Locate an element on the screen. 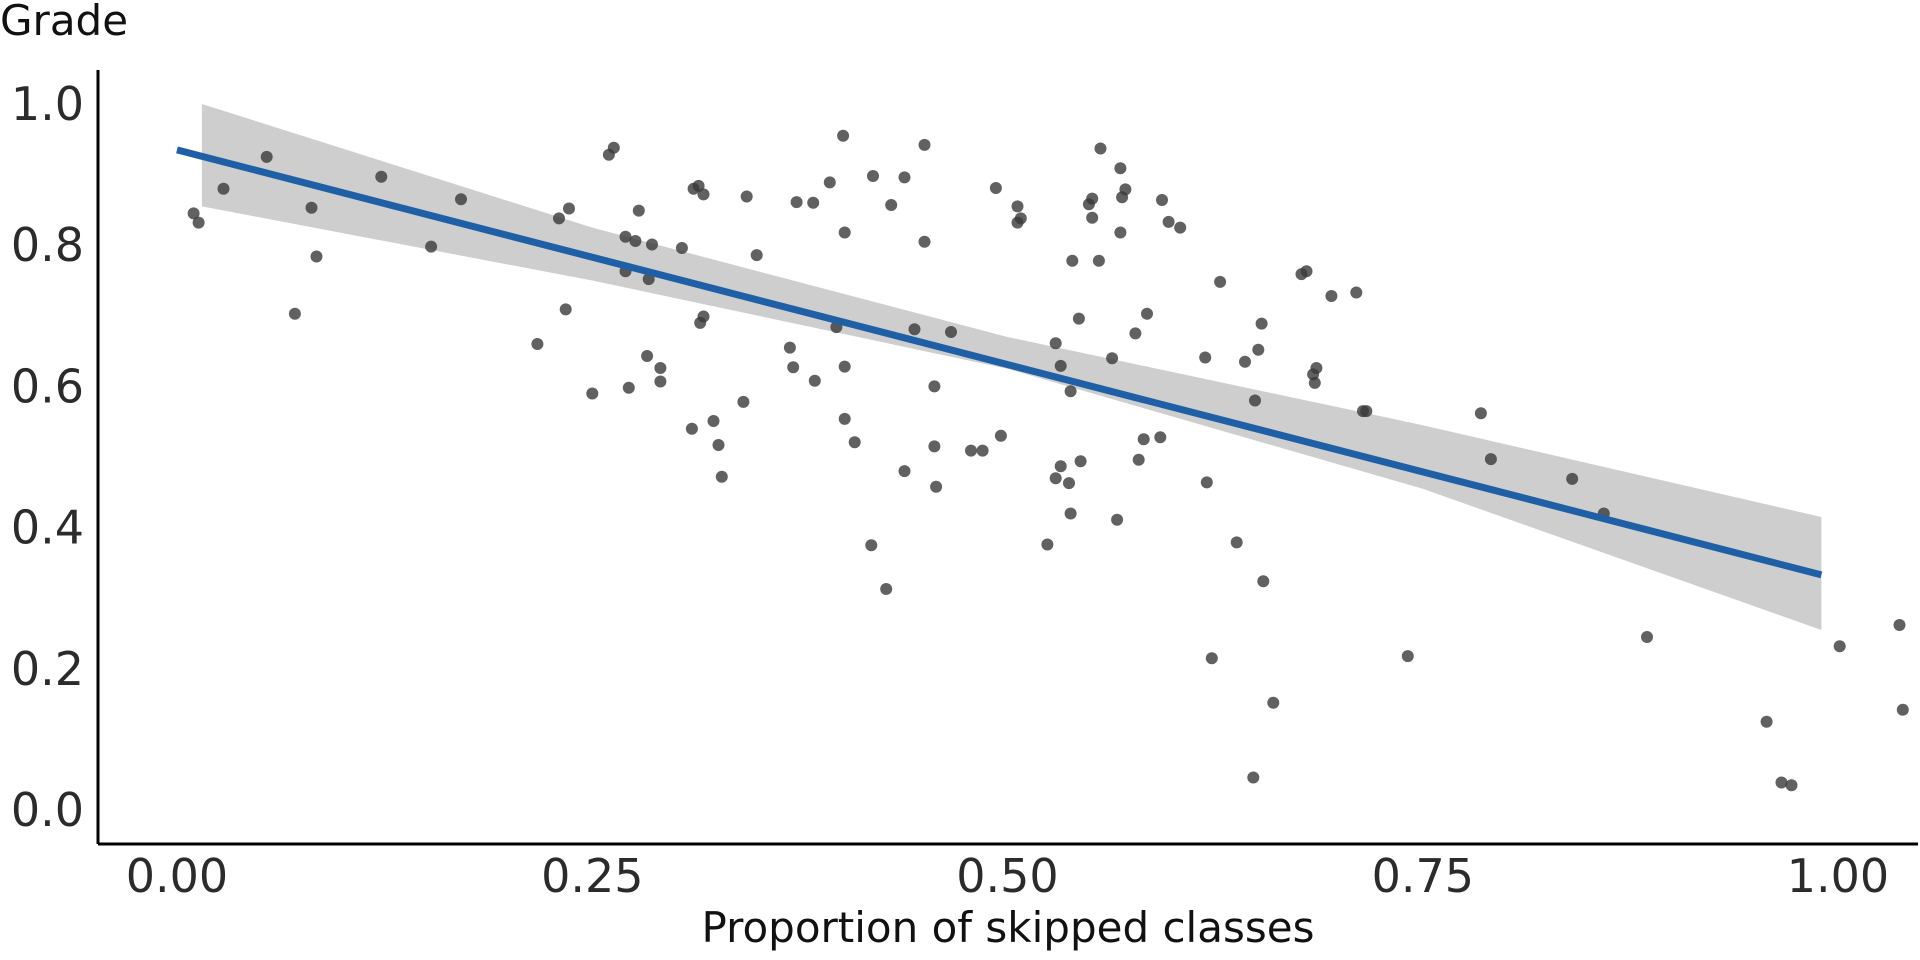 The width and height of the screenshot is (1920, 960). x-tick-label: 0.75 is located at coordinates (1423, 876).